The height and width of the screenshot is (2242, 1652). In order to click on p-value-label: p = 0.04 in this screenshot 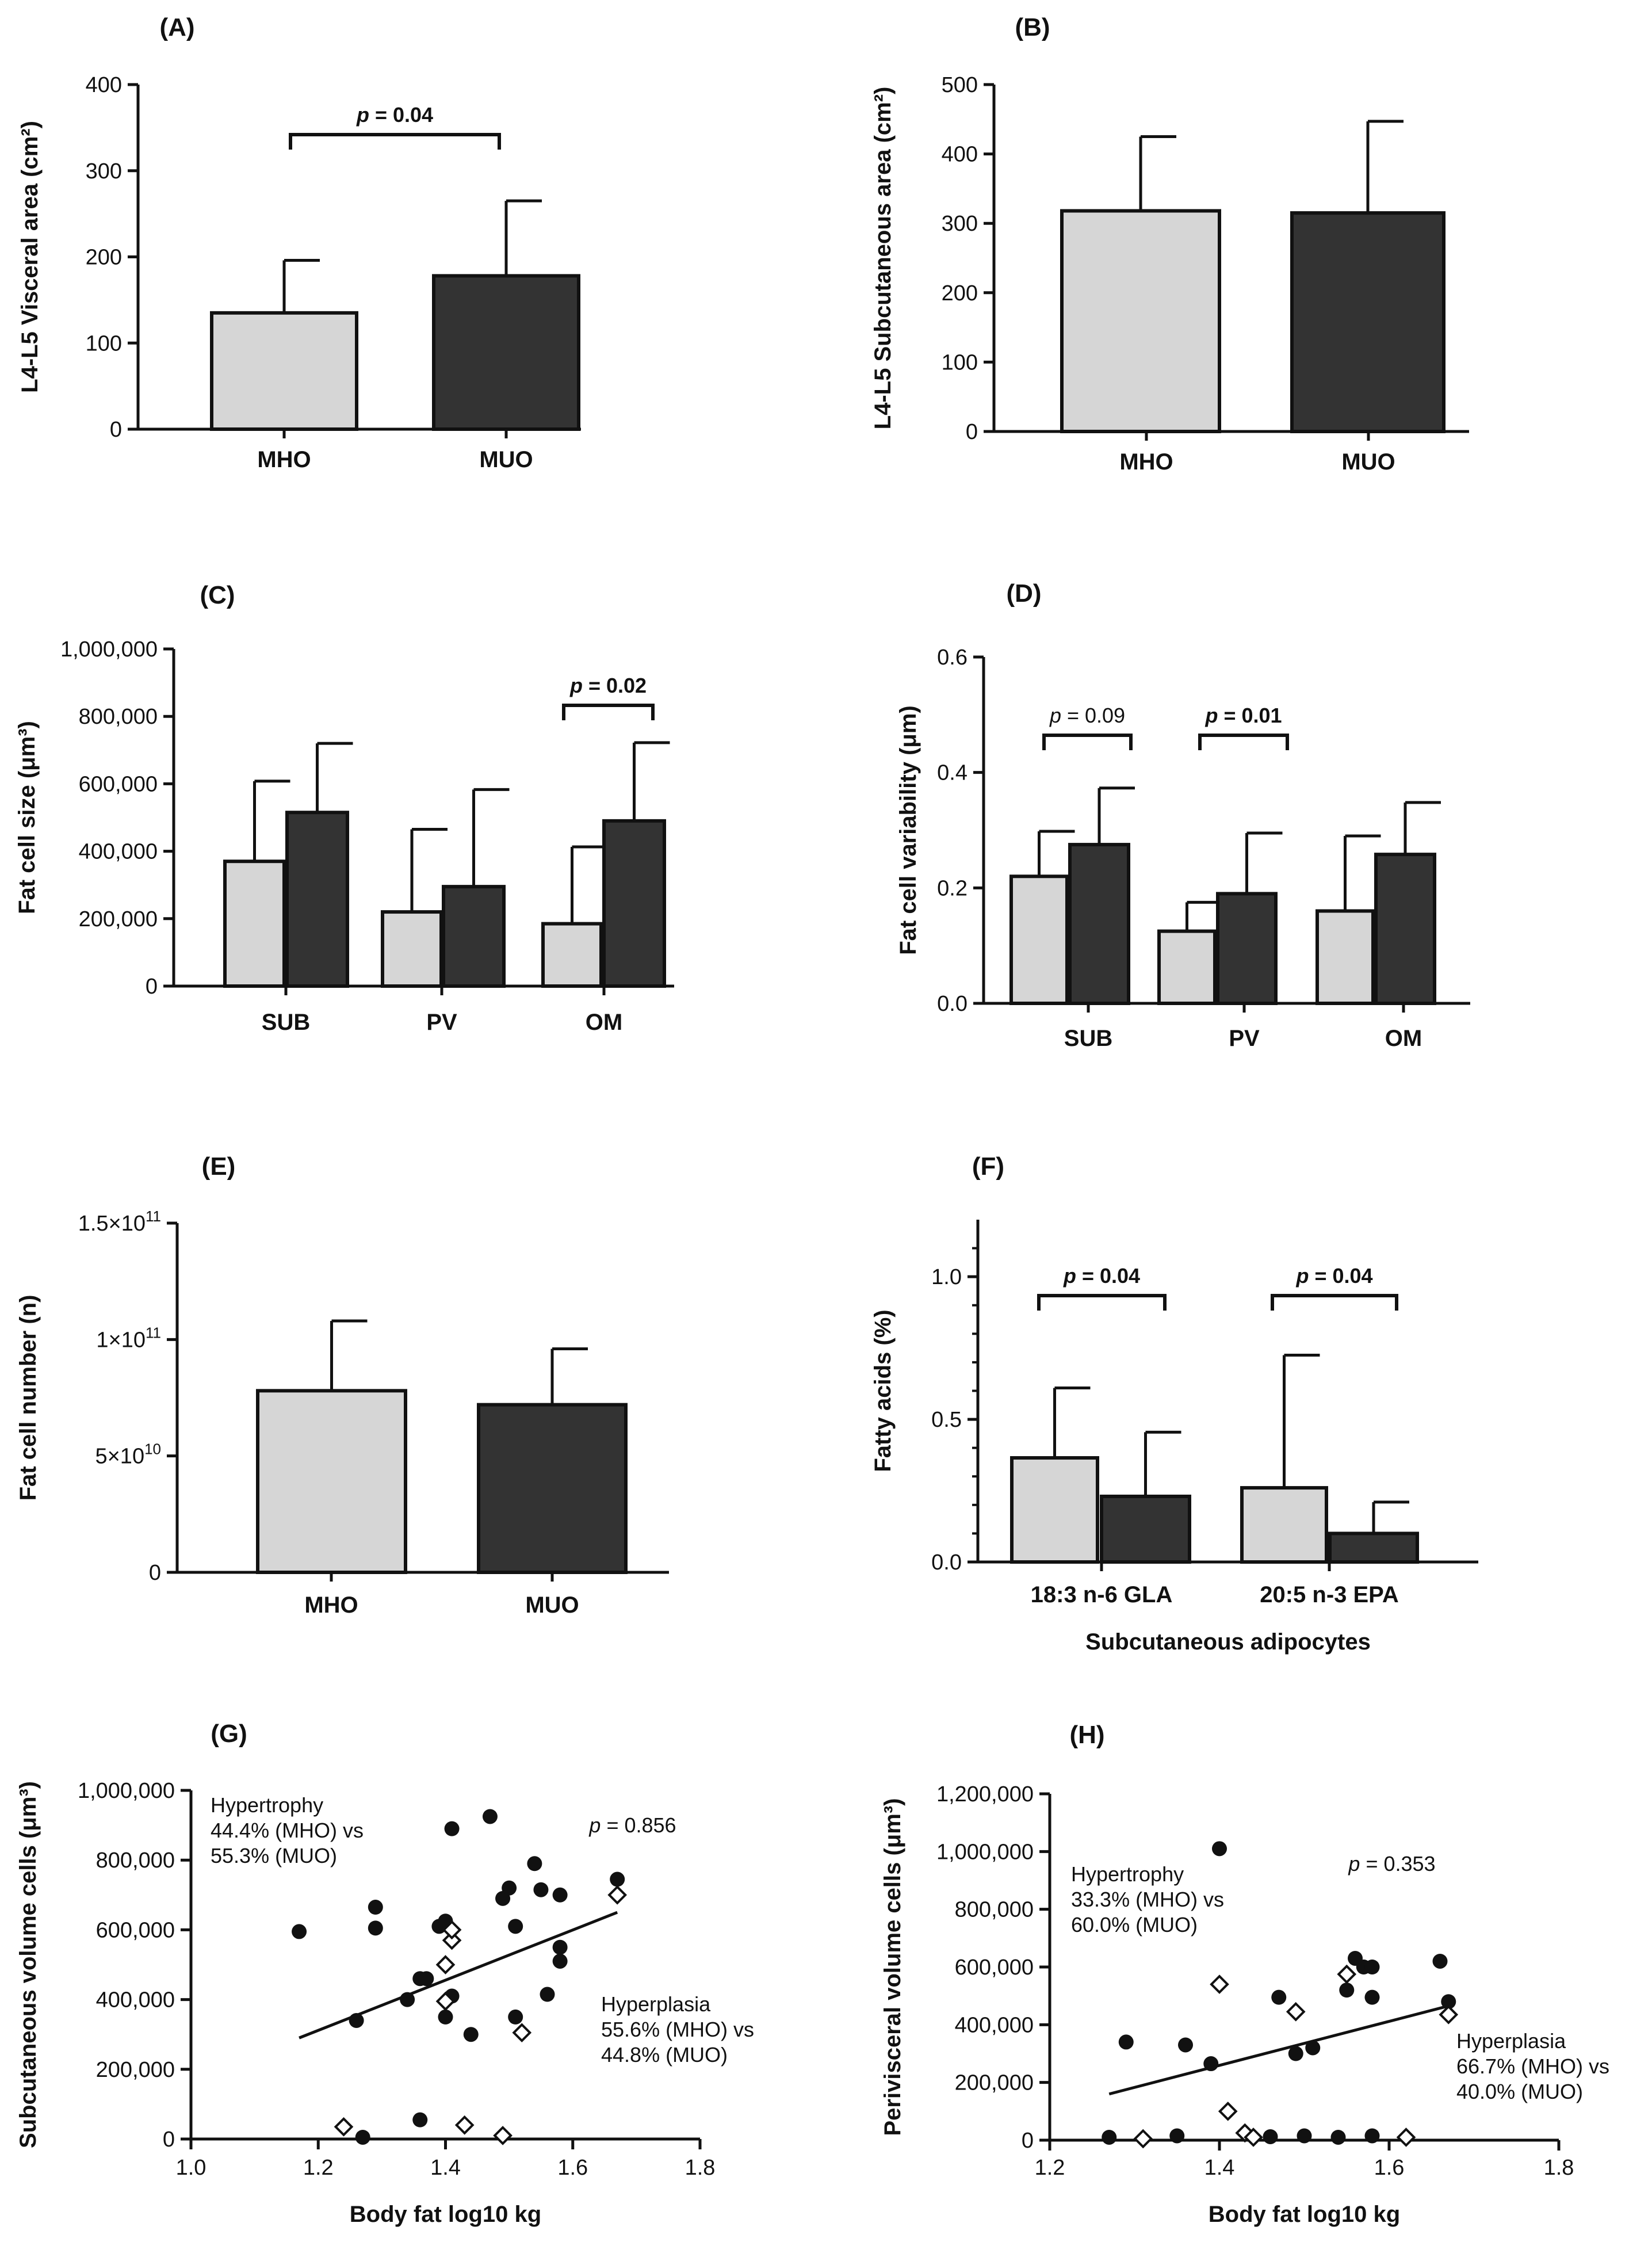, I will do `click(1333, 1276)`.